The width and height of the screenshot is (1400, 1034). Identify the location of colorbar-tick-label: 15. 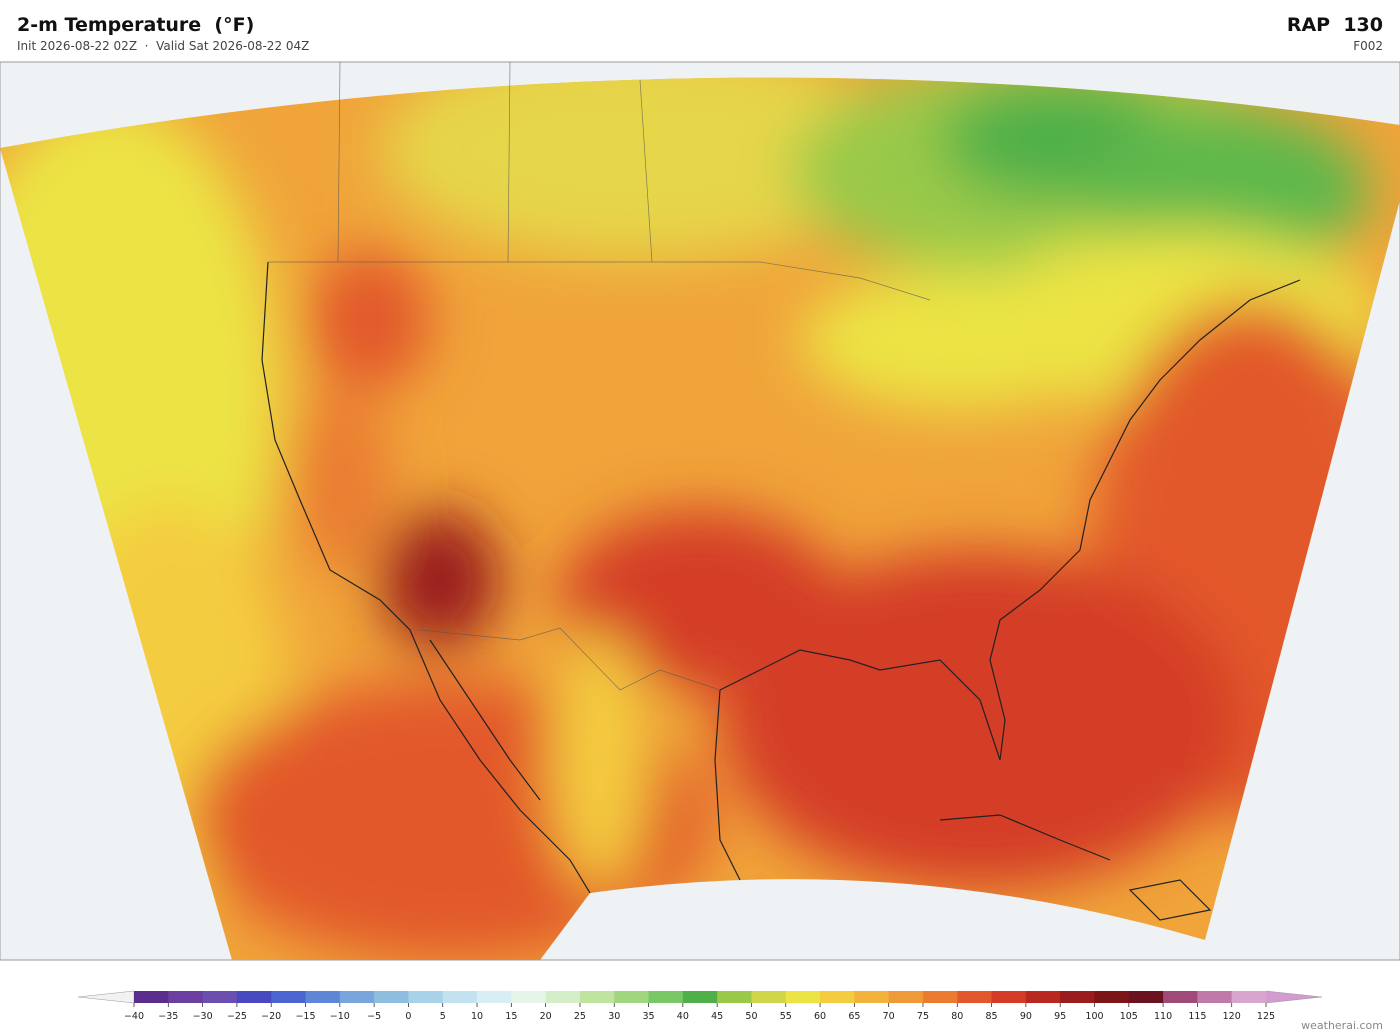
(511, 1016).